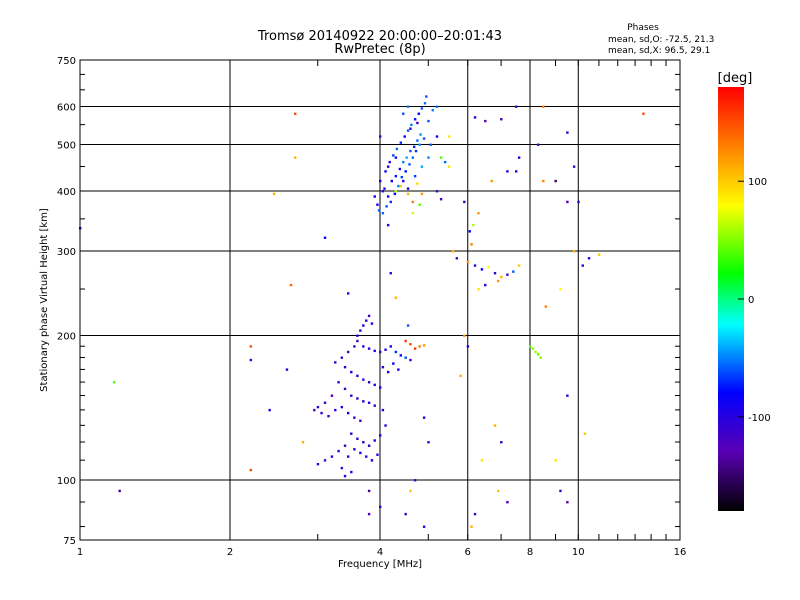  I want to click on x-tick-label: 2, so click(230, 552).